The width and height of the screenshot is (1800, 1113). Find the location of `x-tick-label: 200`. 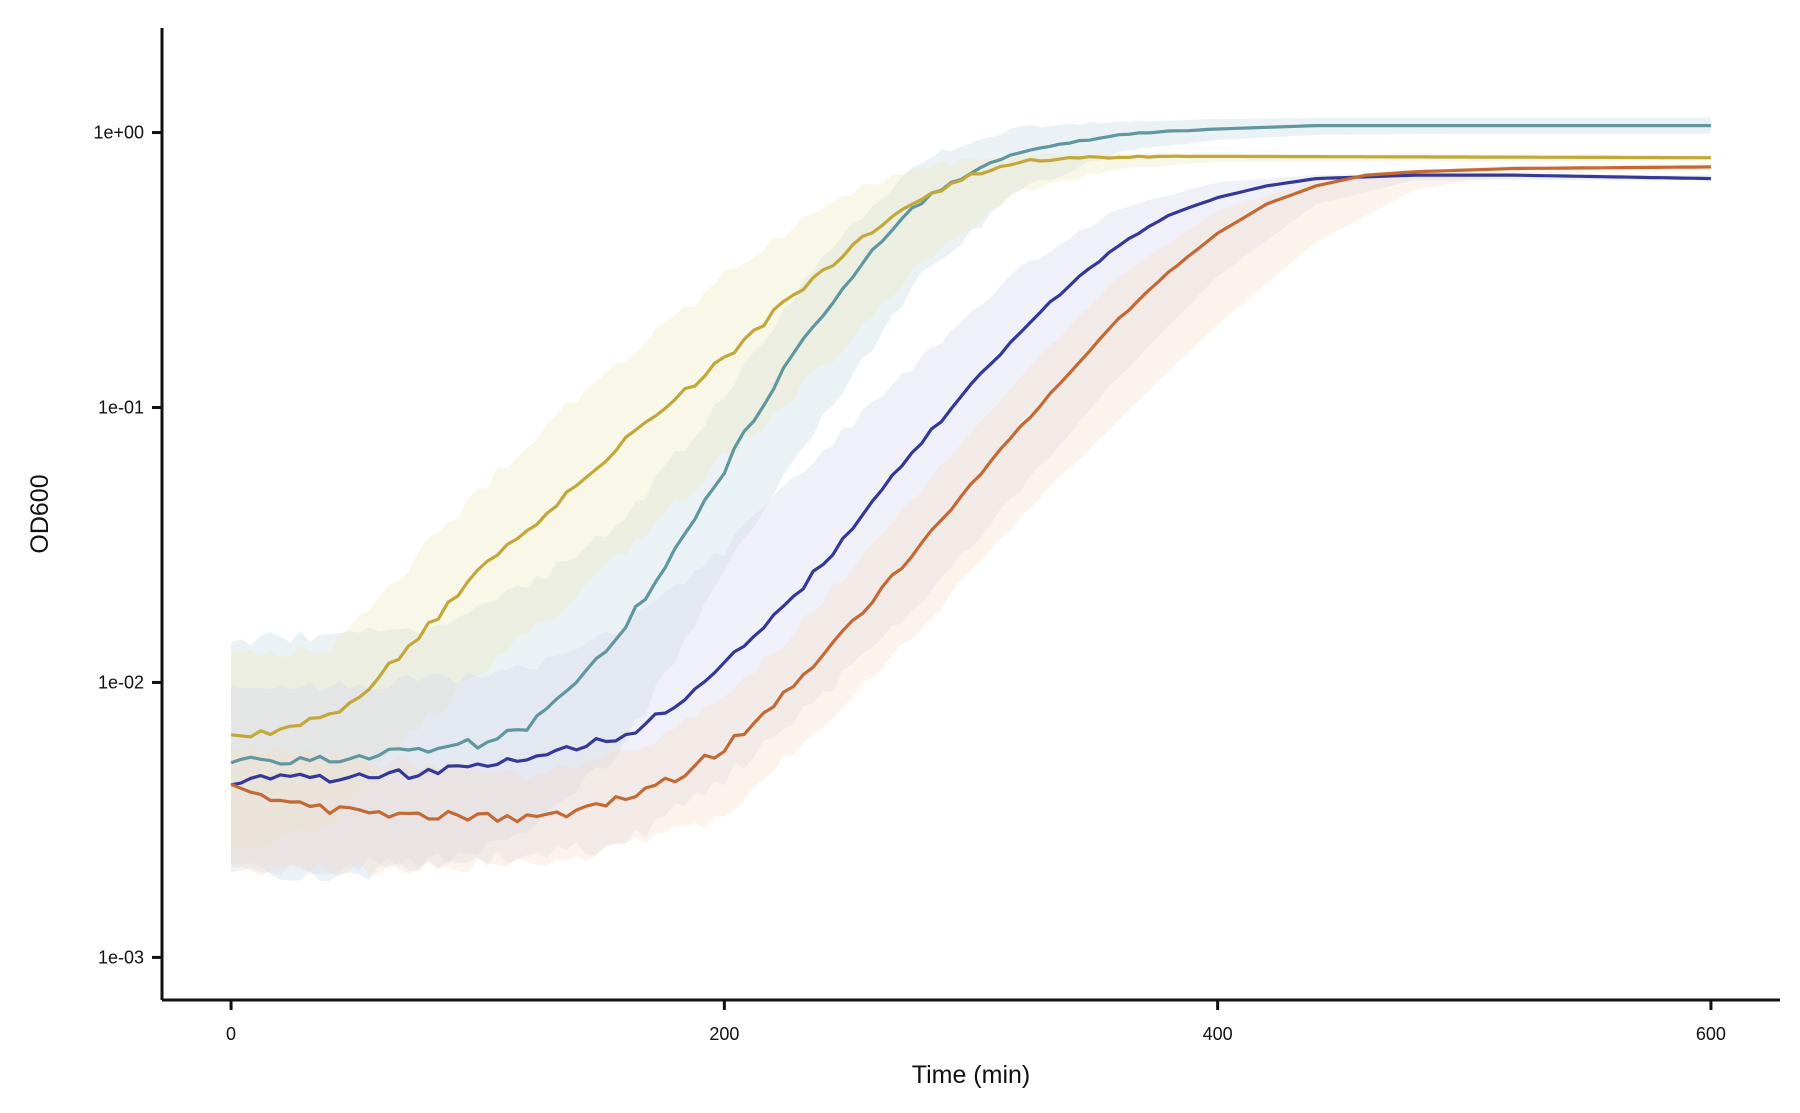

x-tick-label: 200 is located at coordinates (724, 1034).